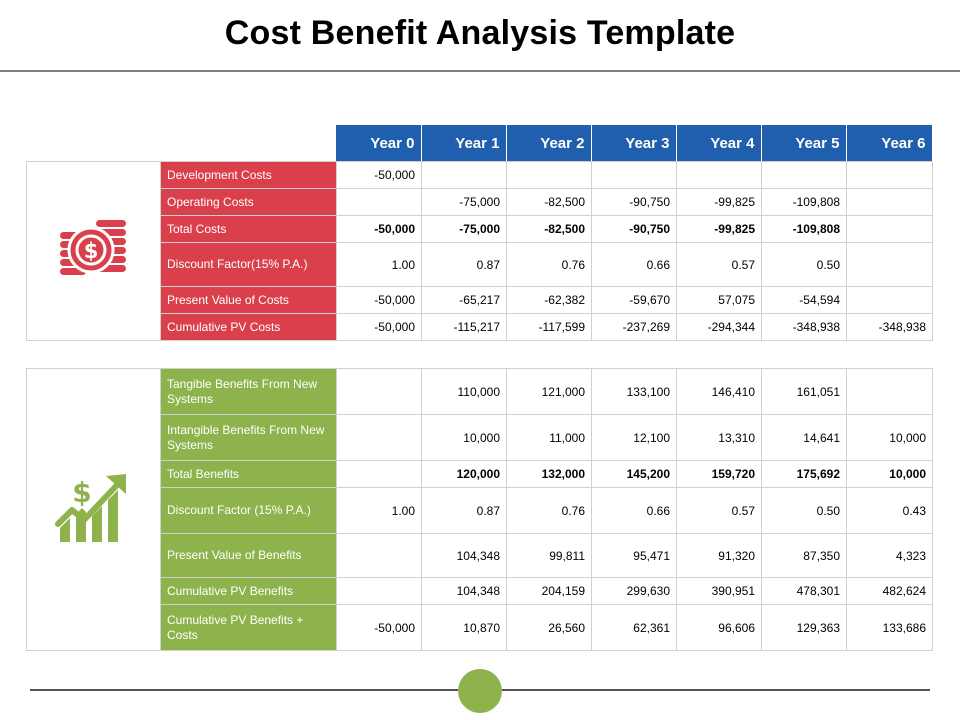 This screenshot has width=960, height=720. Describe the element at coordinates (634, 627) in the screenshot. I see `value-cell: 62,361` at that location.